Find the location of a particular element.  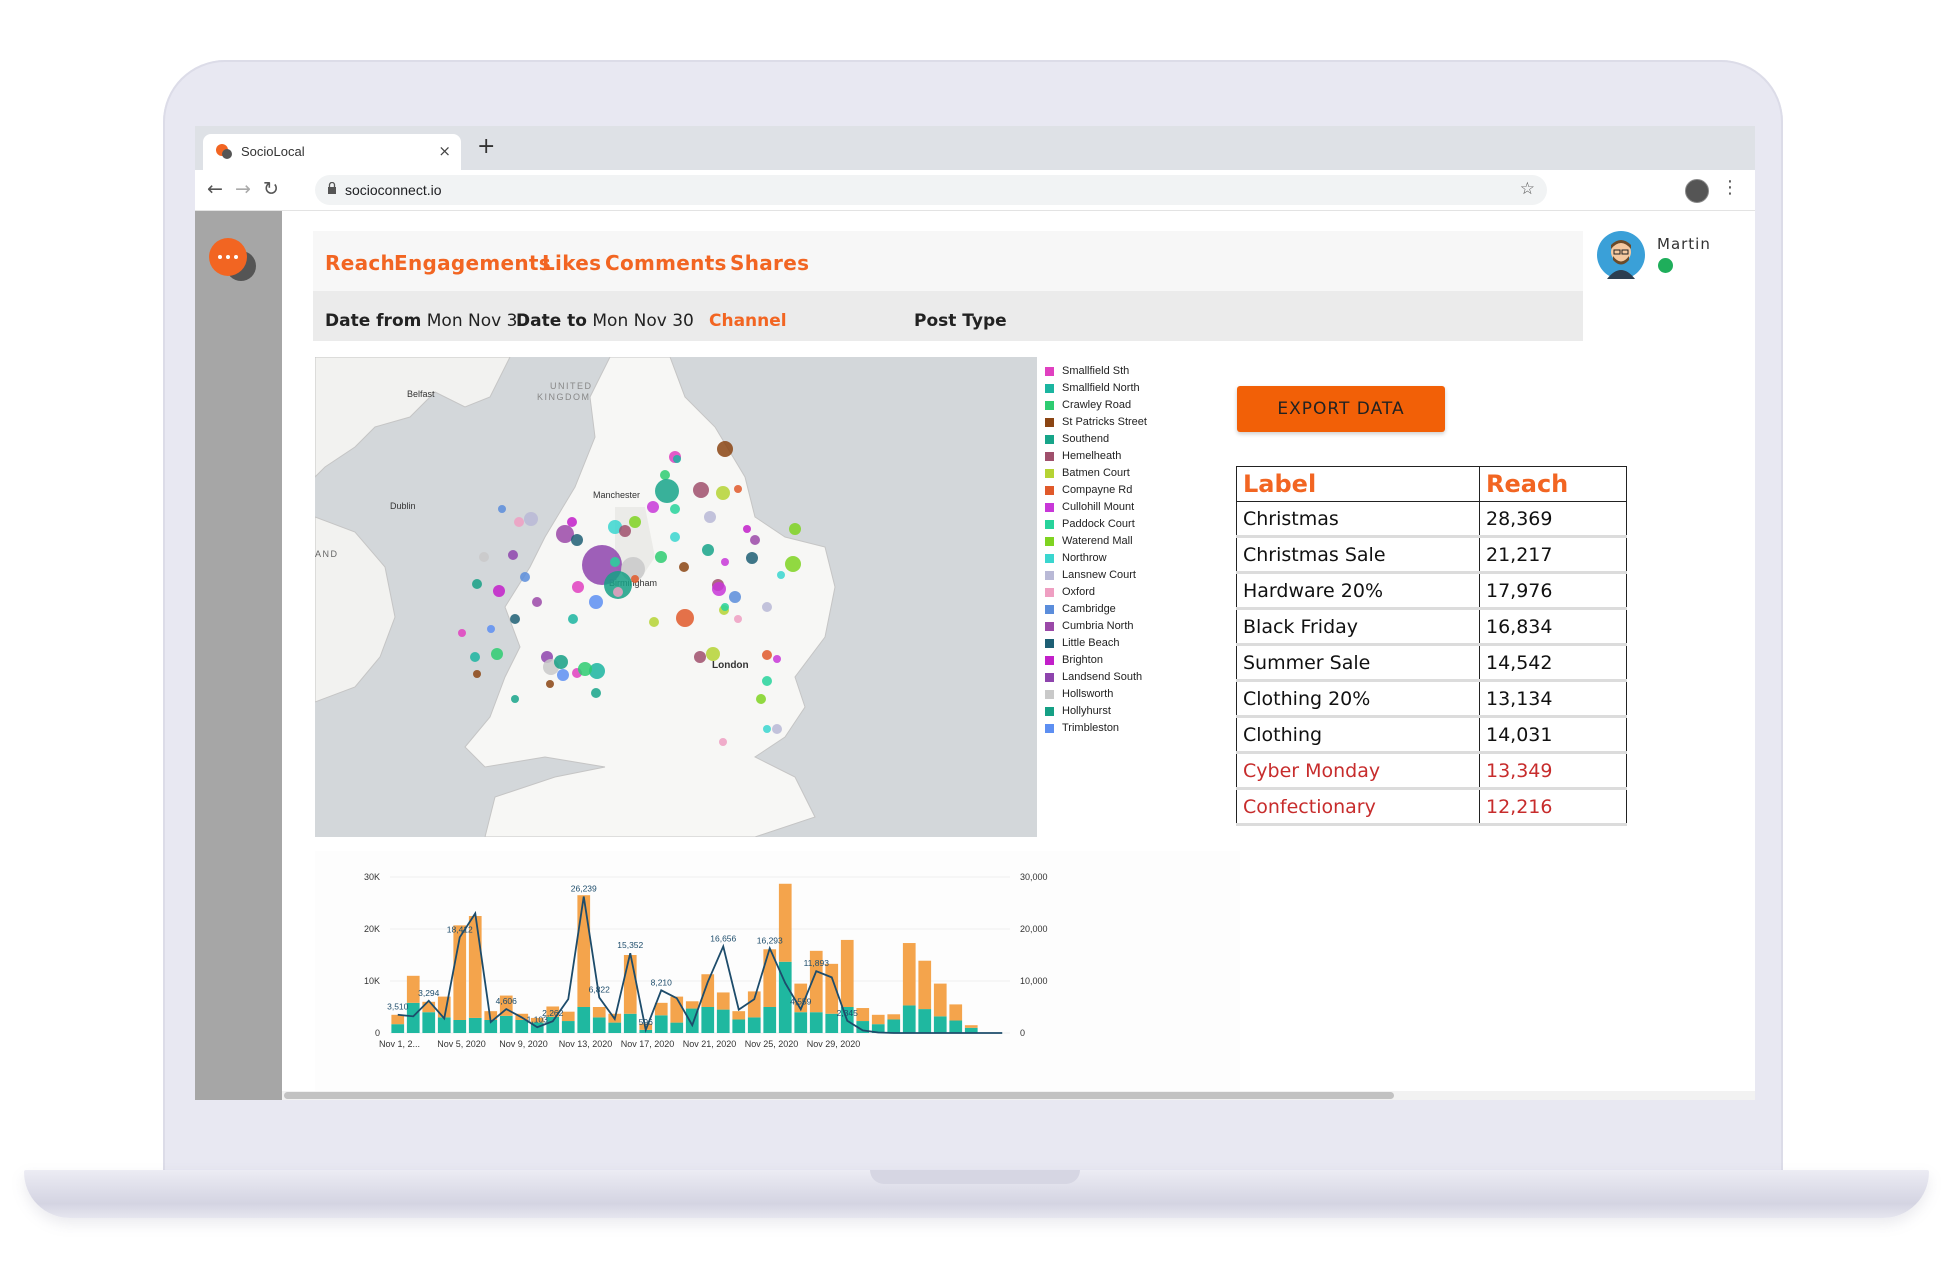

channel-filter: Channel is located at coordinates (748, 321).